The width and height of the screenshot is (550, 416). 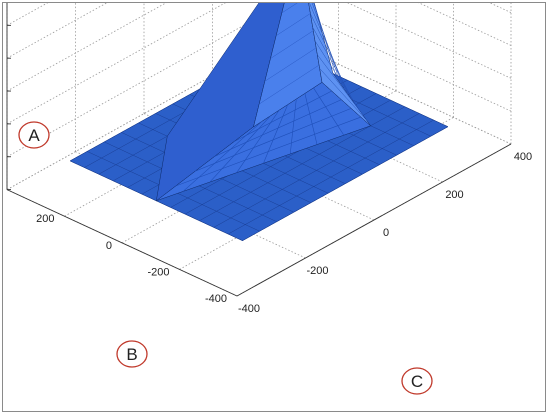 What do you see at coordinates (317, 271) in the screenshot?
I see `tick-label-c: -200` at bounding box center [317, 271].